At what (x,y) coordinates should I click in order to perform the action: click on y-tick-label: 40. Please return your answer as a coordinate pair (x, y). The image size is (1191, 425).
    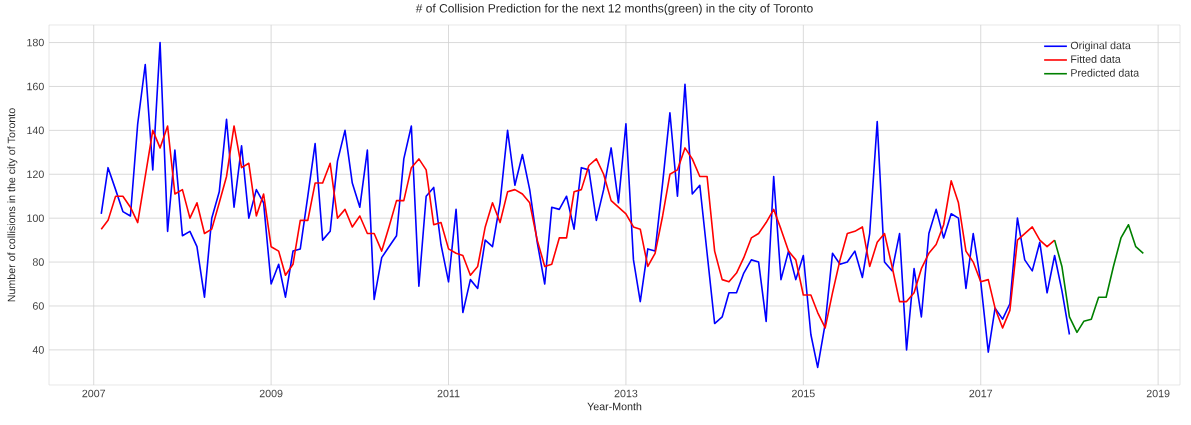
    Looking at the image, I should click on (38, 350).